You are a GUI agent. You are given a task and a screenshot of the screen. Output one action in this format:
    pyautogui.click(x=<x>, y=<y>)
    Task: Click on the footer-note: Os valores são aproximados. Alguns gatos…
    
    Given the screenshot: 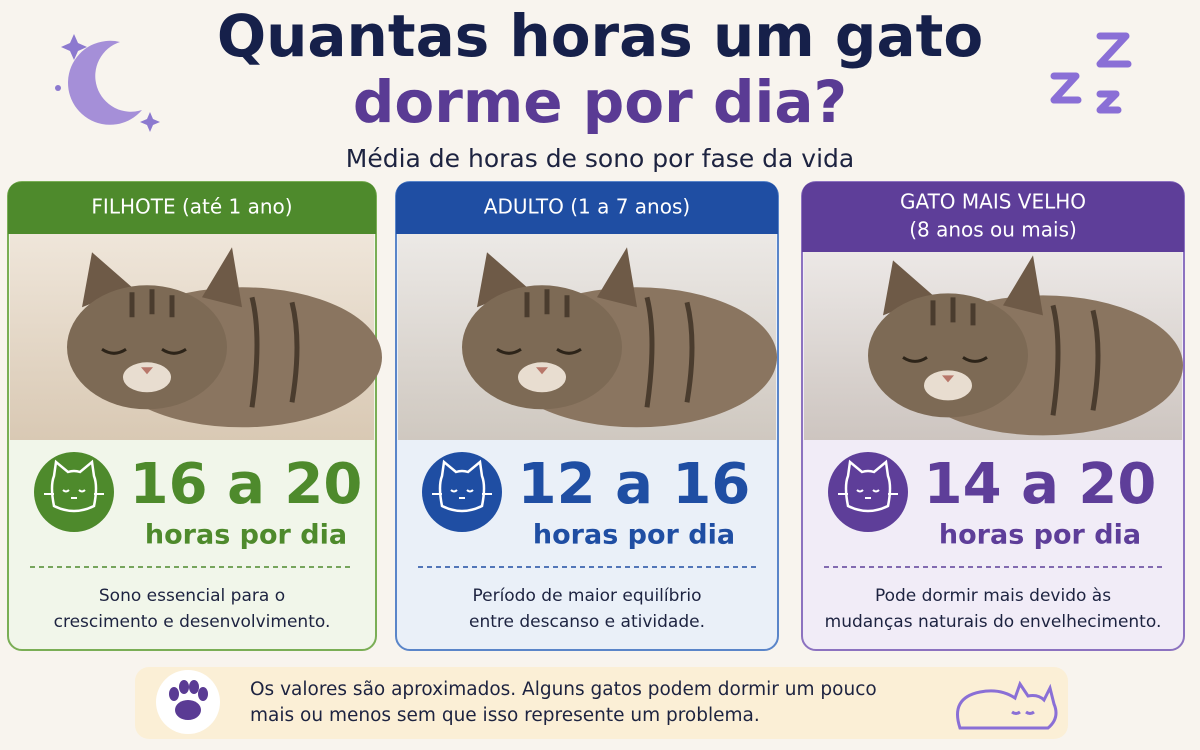 What is the action you would take?
    pyautogui.click(x=563, y=689)
    